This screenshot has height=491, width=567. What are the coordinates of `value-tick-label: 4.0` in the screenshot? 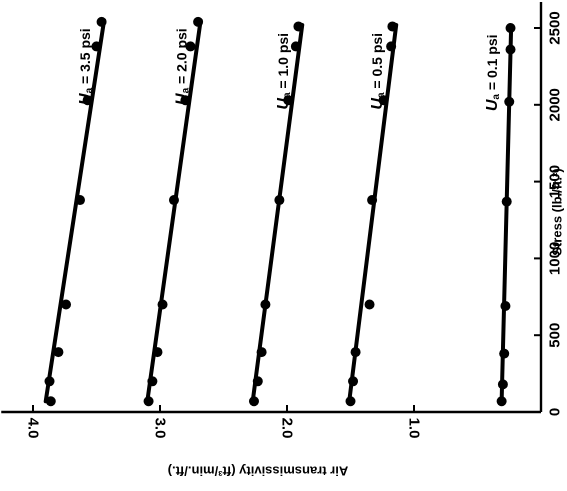 It's located at (33, 428).